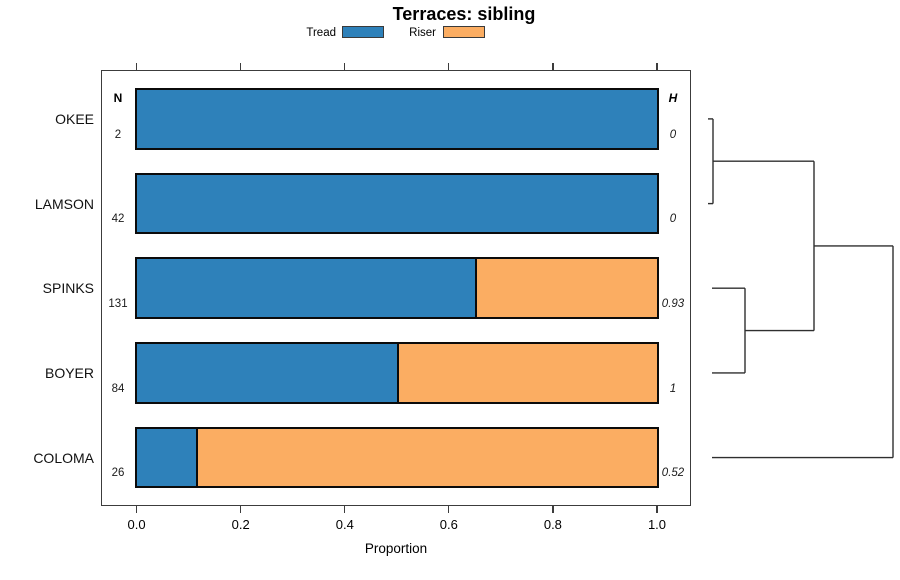  What do you see at coordinates (673, 304) in the screenshot?
I see `h-value: 0.93` at bounding box center [673, 304].